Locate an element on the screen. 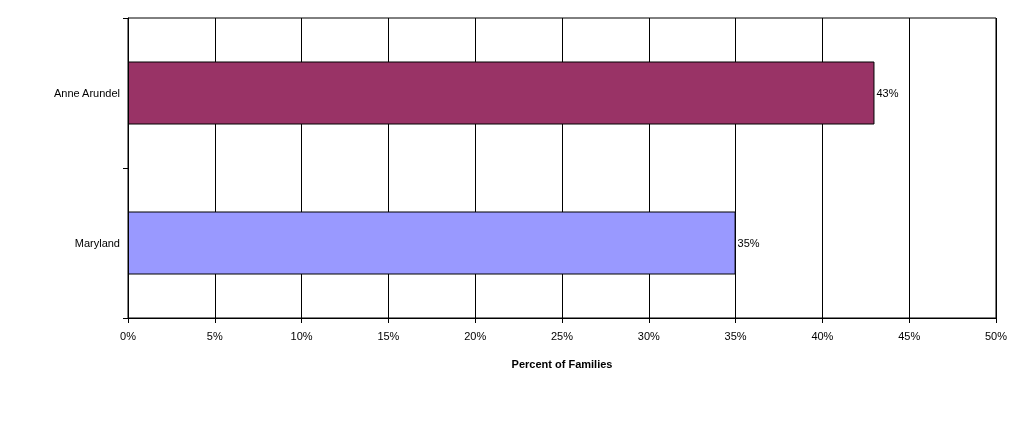  x-tick-label: 35% is located at coordinates (735, 335).